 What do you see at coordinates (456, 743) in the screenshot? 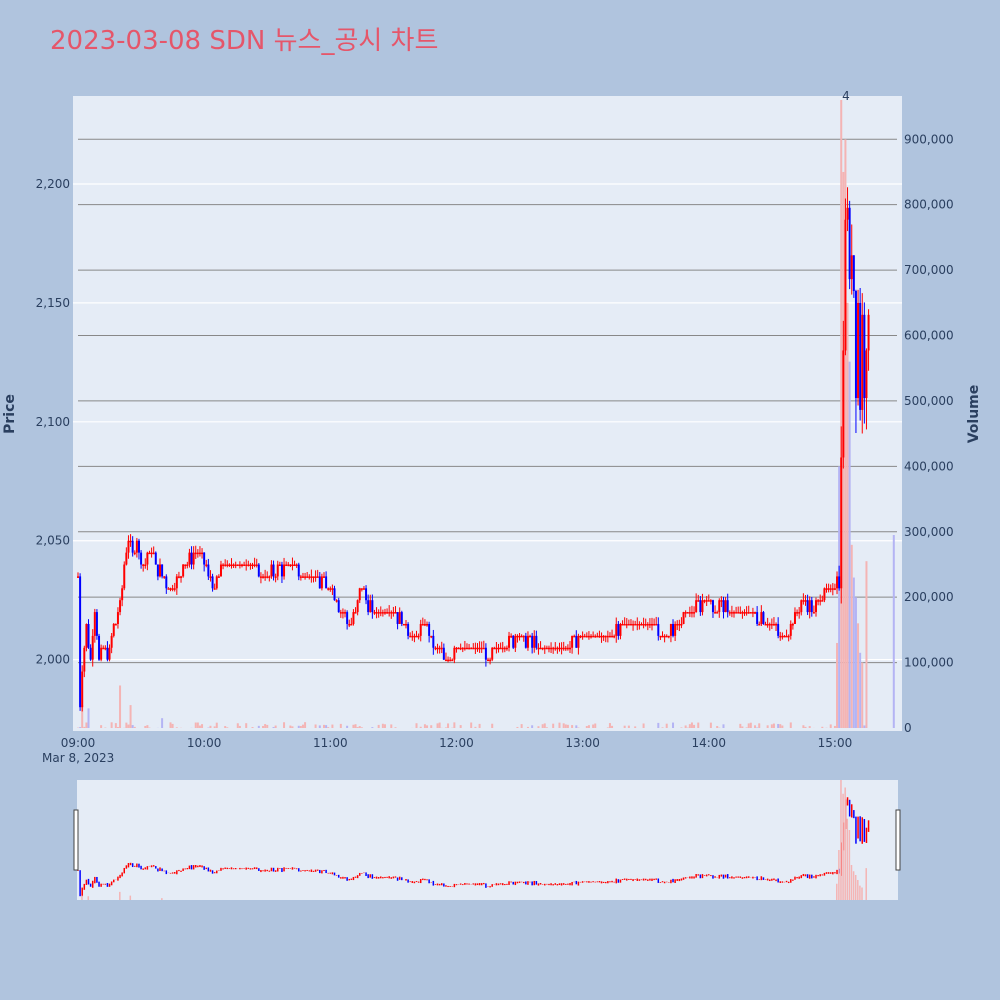
I see `time-tick-label: 12:00` at bounding box center [456, 743].